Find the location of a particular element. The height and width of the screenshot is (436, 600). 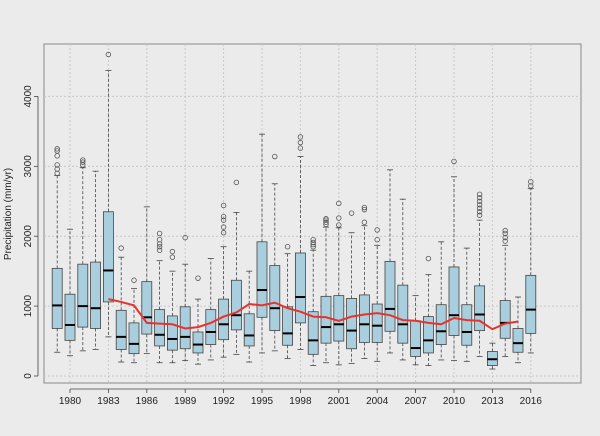

x-tick-label: 2010 is located at coordinates (454, 401).